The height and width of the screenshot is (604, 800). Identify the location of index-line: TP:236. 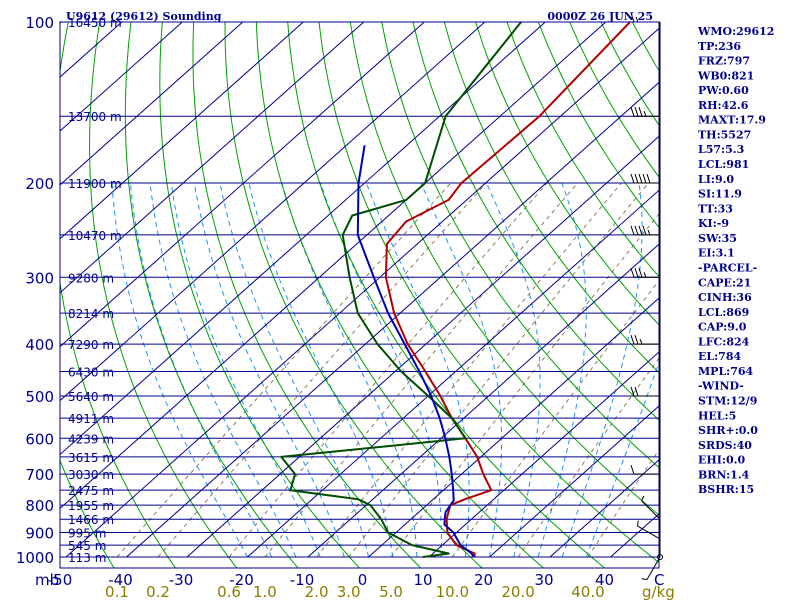
(719, 46).